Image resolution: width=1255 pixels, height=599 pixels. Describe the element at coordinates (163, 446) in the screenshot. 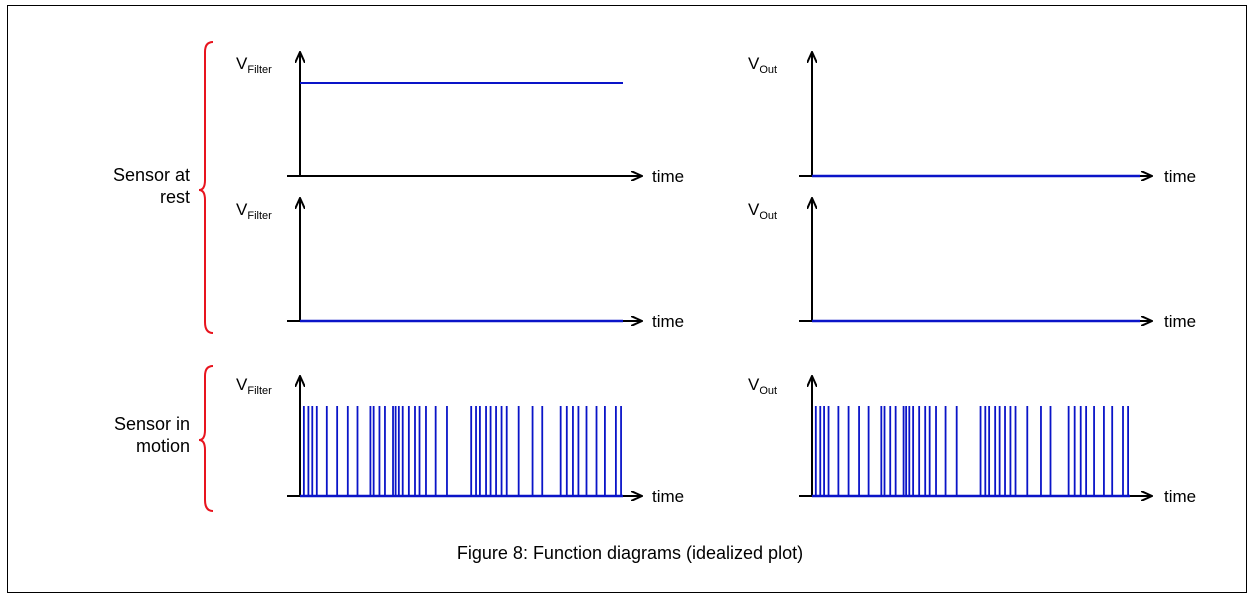

I see `motion-group-label-line2: motion` at that location.